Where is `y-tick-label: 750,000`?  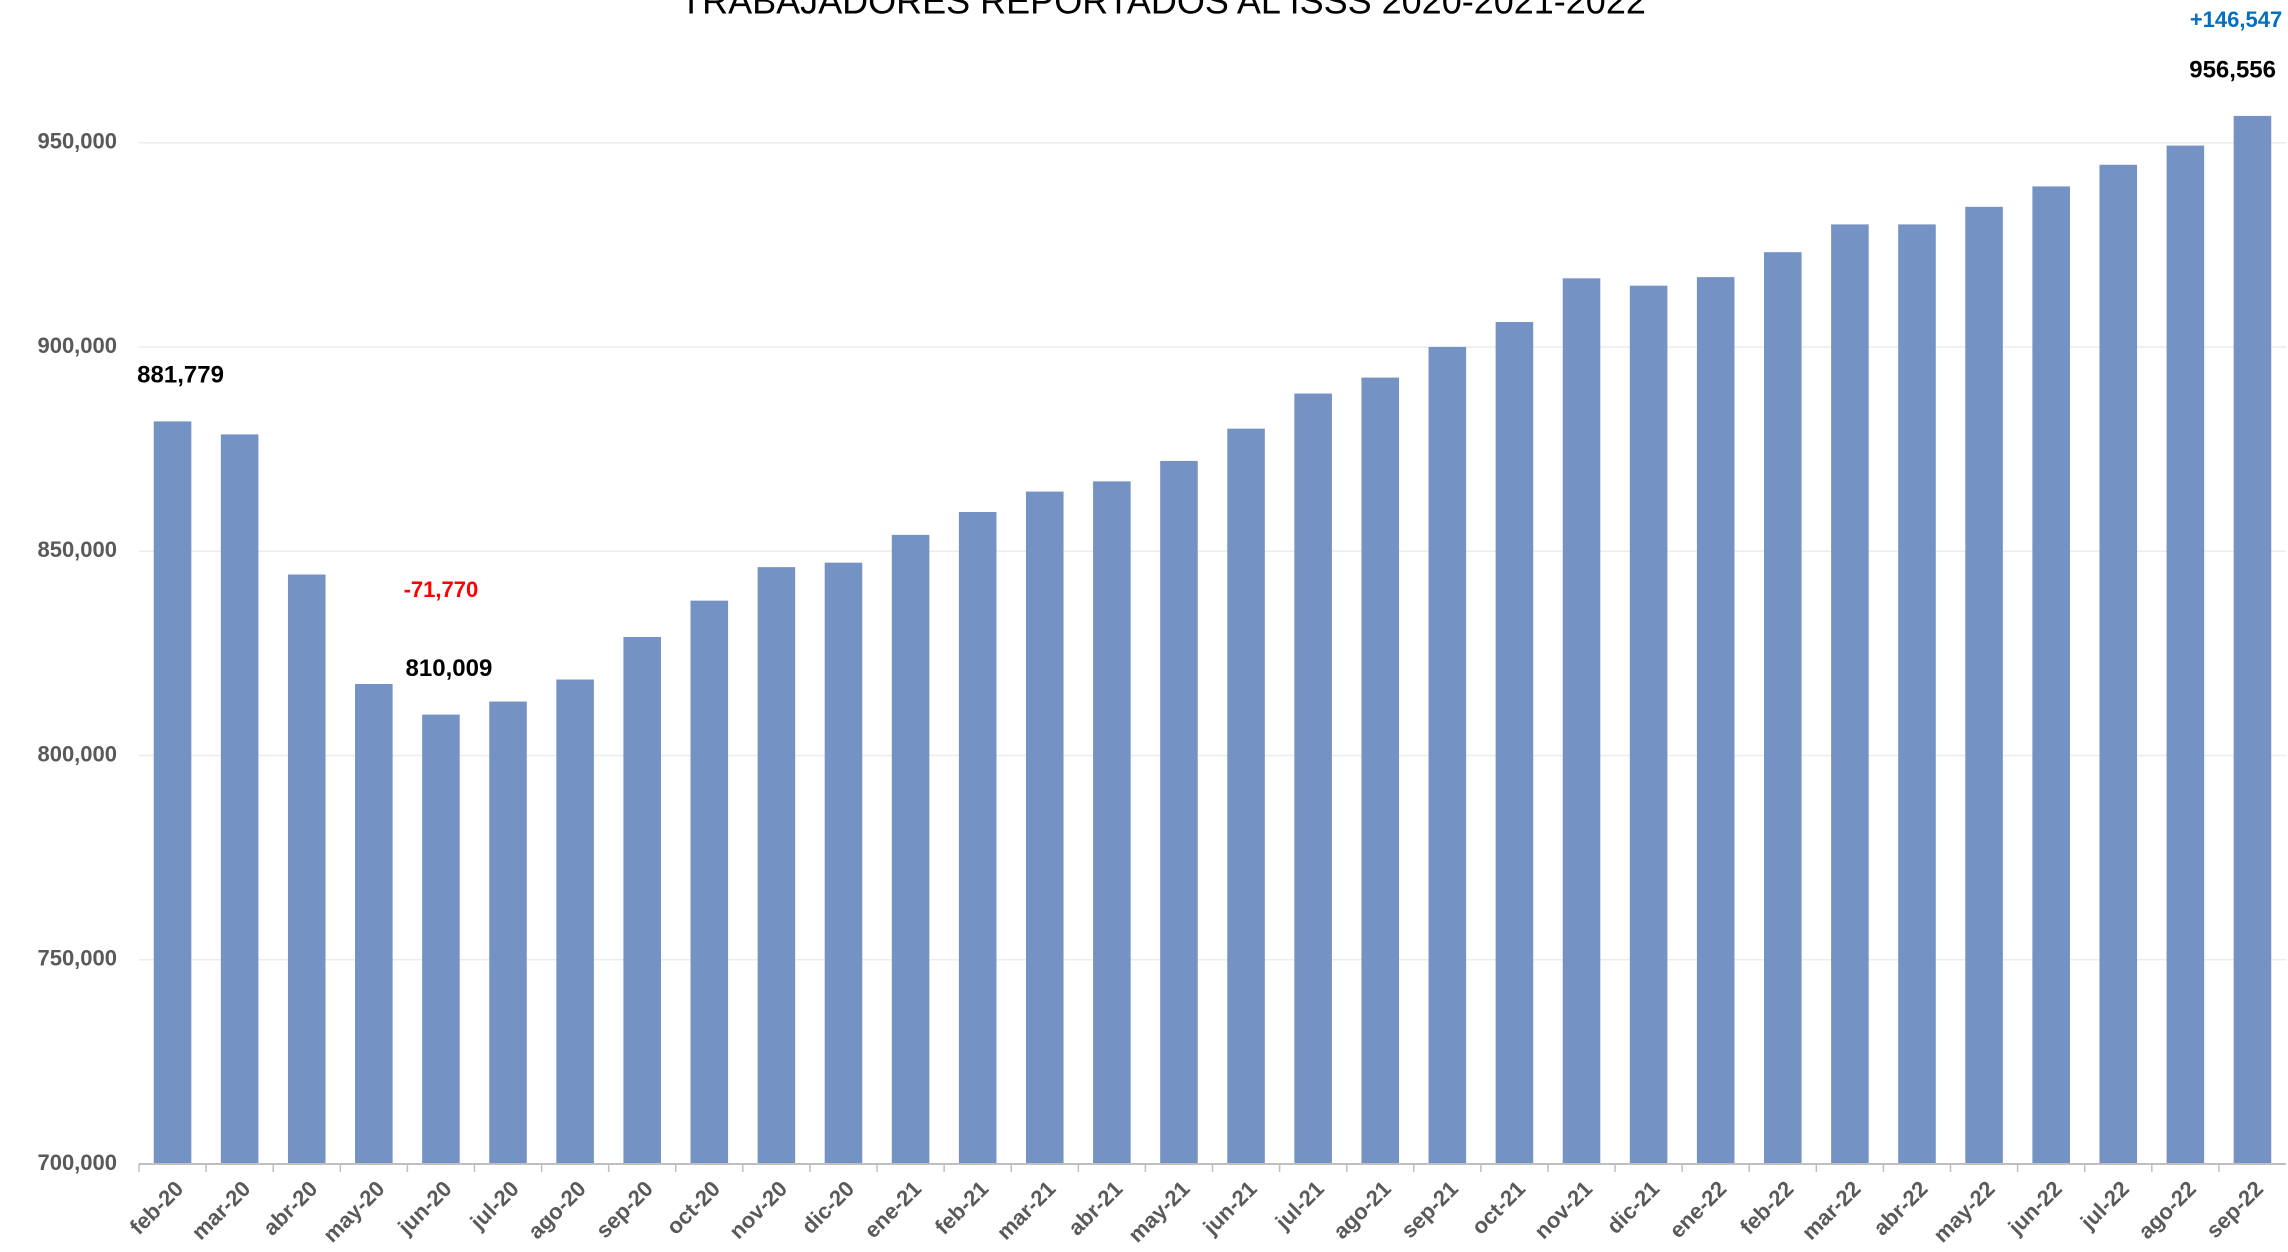
y-tick-label: 750,000 is located at coordinates (77, 958).